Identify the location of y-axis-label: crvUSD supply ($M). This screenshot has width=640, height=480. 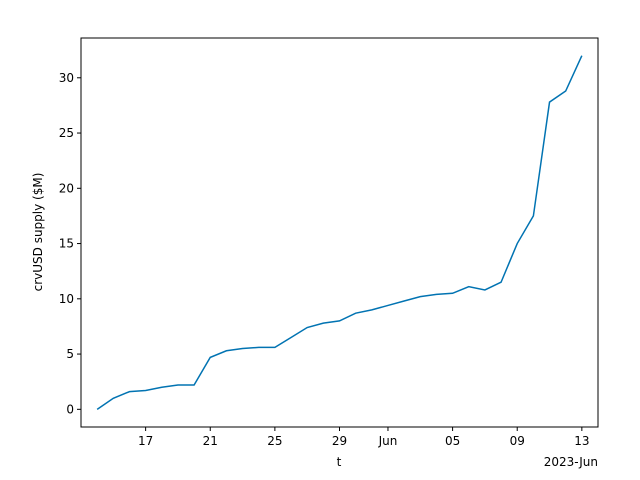
(38, 232).